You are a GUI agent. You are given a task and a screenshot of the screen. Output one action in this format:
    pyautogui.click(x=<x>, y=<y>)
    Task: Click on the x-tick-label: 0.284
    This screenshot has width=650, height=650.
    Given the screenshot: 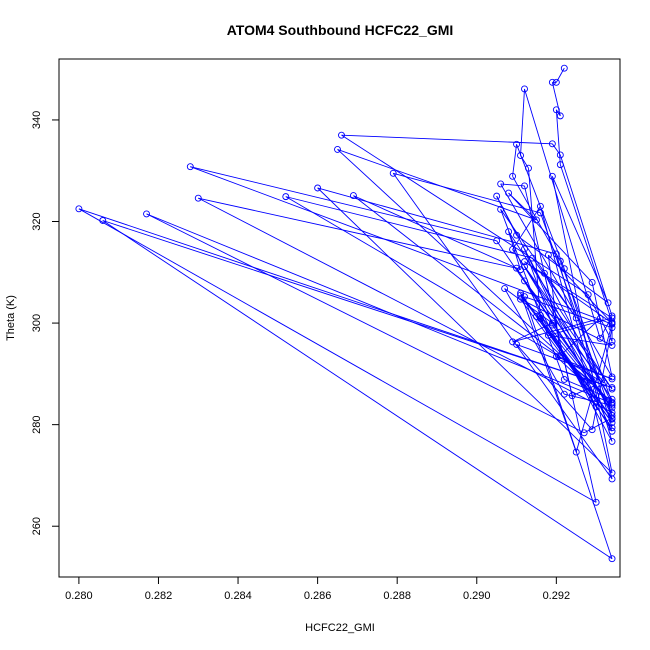 What is the action you would take?
    pyautogui.click(x=238, y=596)
    